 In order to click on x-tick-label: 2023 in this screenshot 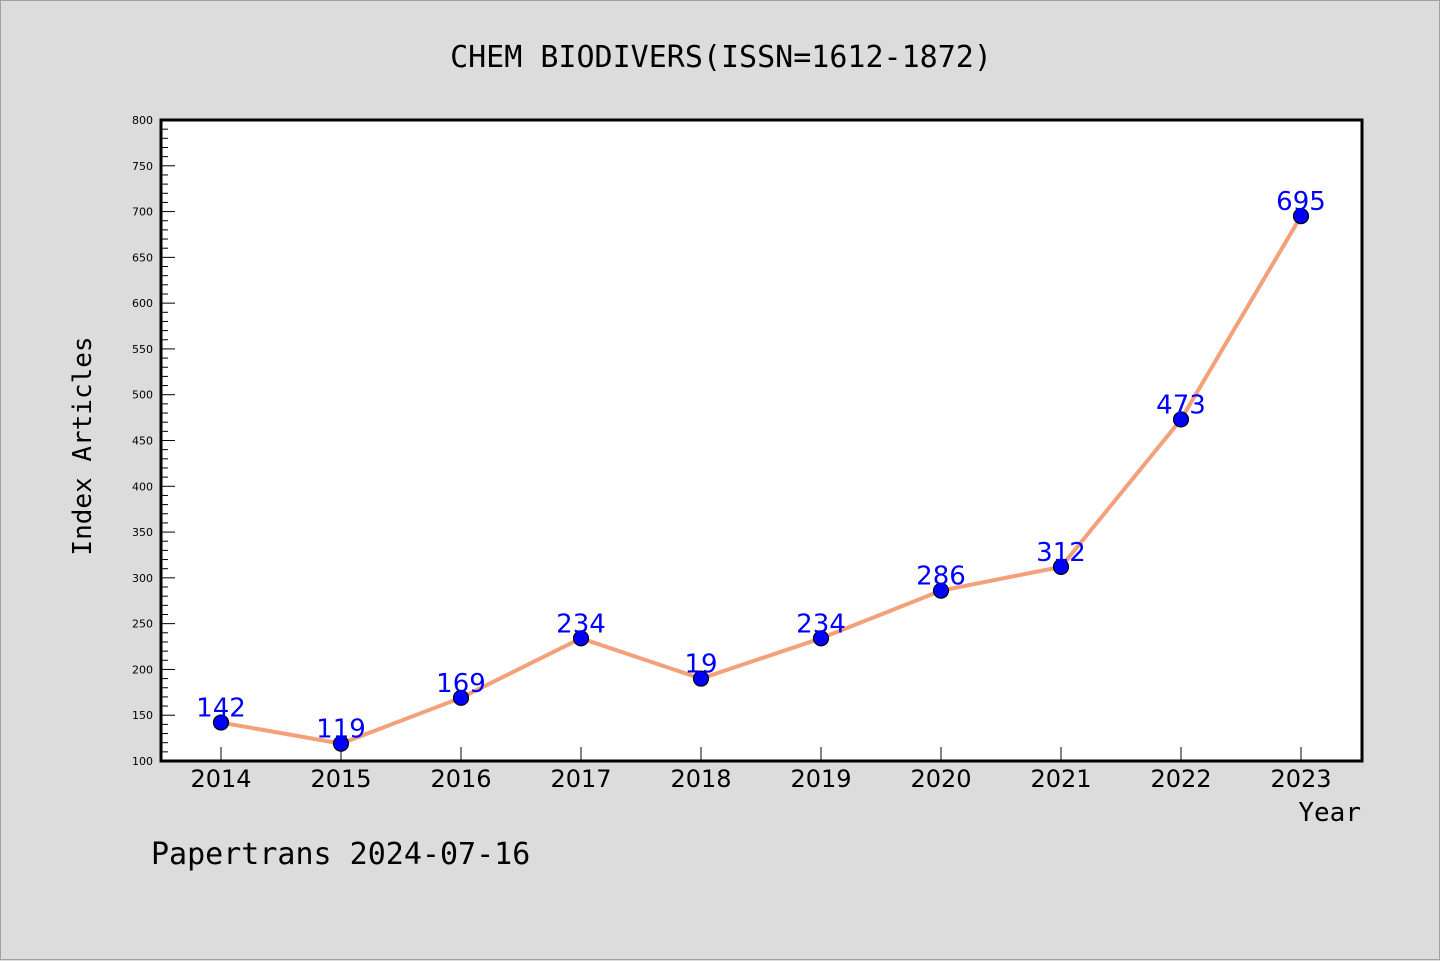, I will do `click(1300, 779)`.